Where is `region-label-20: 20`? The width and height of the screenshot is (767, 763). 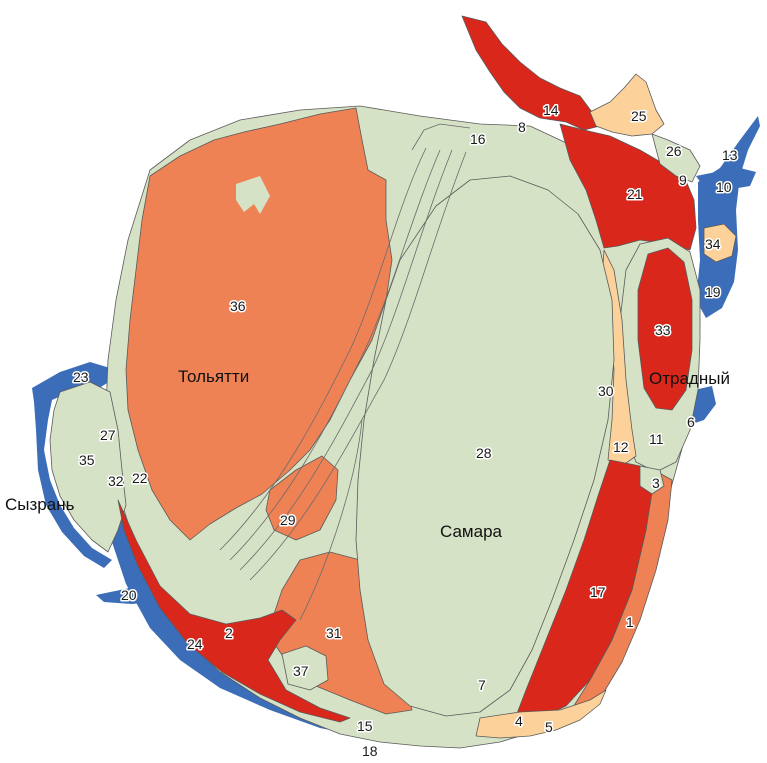
region-label-20: 20 is located at coordinates (129, 595).